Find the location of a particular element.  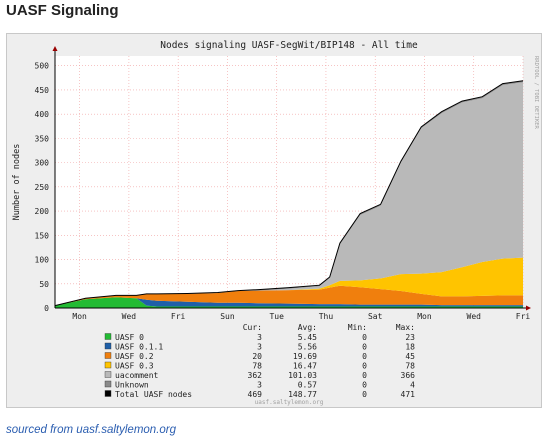

legend-value: 5.56 is located at coordinates (307, 347).